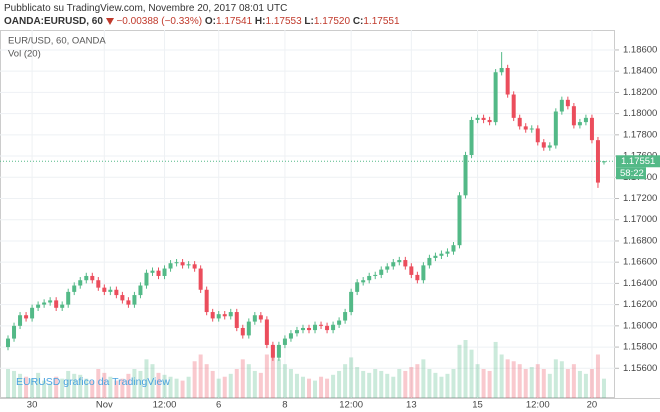 The width and height of the screenshot is (660, 412). What do you see at coordinates (109, 21) in the screenshot?
I see `down-arrow` at bounding box center [109, 21].